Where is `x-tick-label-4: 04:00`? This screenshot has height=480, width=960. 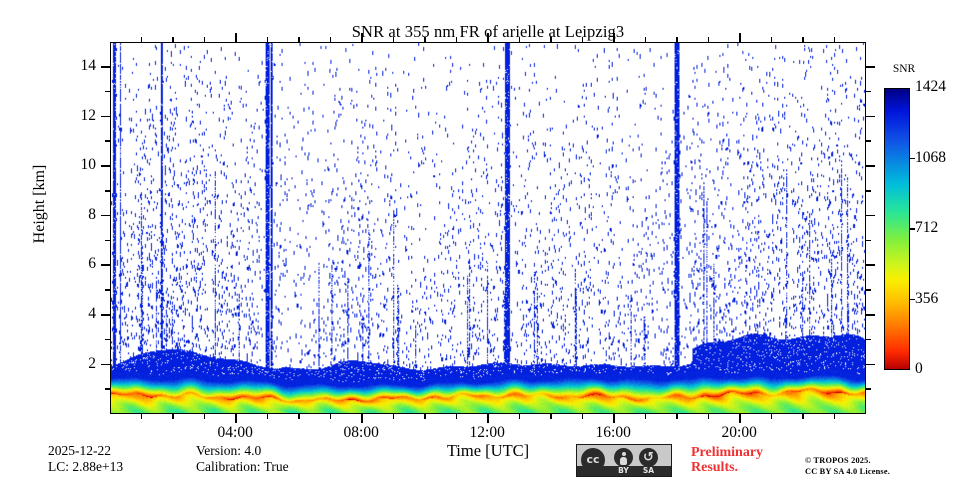 x-tick-label-4: 04:00 is located at coordinates (235, 432).